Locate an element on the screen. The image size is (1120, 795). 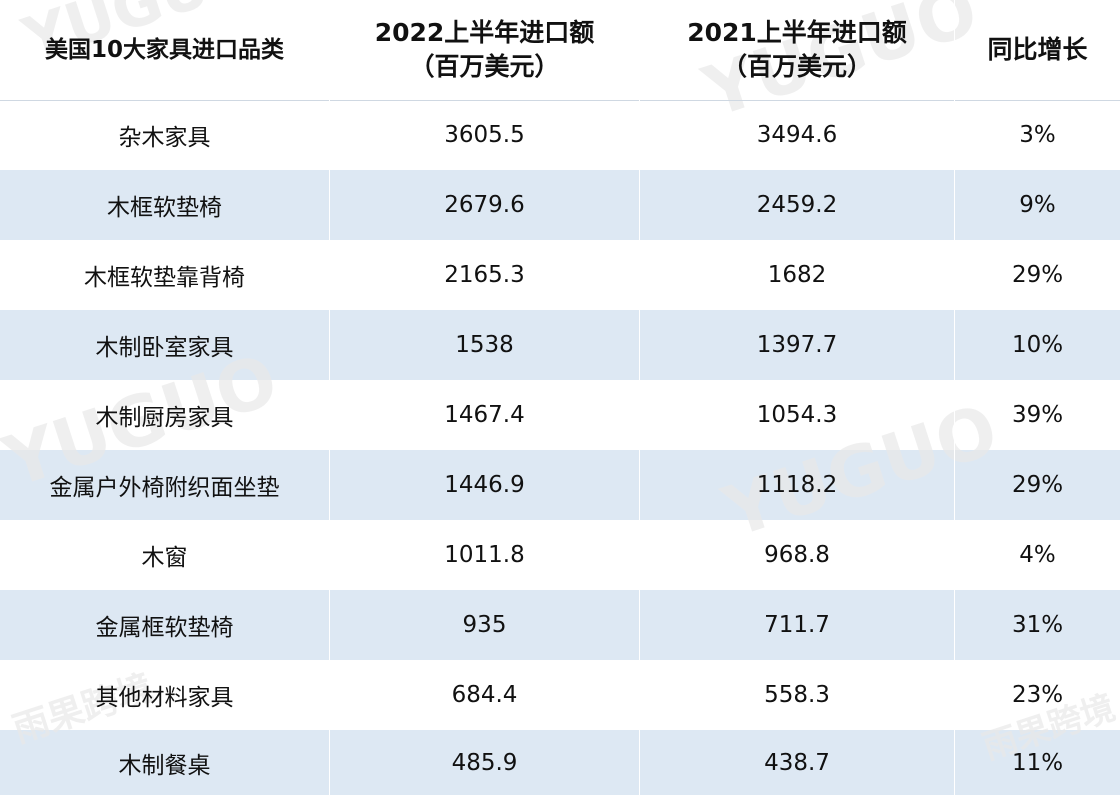
category-cell: 木制餐桌 is located at coordinates (165, 762).